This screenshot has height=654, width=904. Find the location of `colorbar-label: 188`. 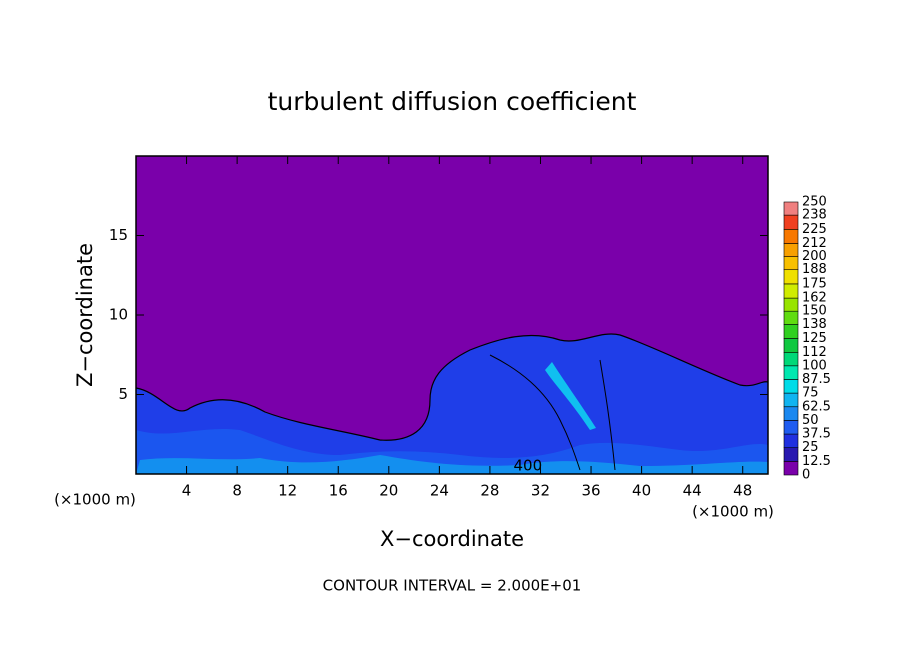

colorbar-label: 188 is located at coordinates (814, 269).